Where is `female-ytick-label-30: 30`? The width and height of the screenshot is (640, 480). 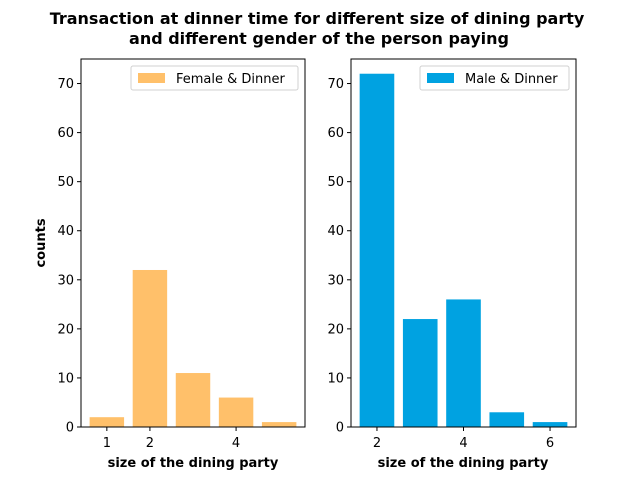 female-ytick-label-30: 30 is located at coordinates (65, 280).